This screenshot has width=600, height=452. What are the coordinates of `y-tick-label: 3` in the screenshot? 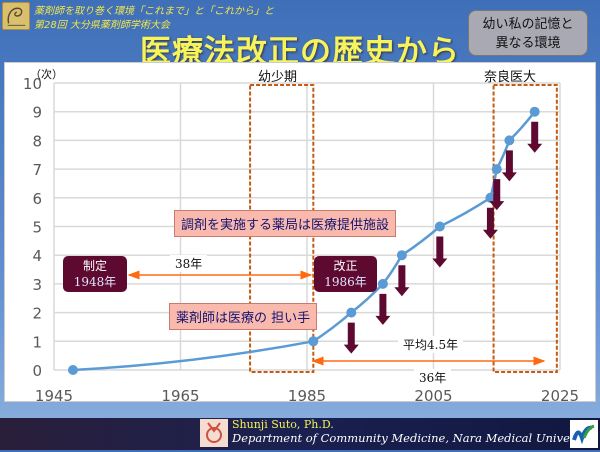 It's located at (37, 285).